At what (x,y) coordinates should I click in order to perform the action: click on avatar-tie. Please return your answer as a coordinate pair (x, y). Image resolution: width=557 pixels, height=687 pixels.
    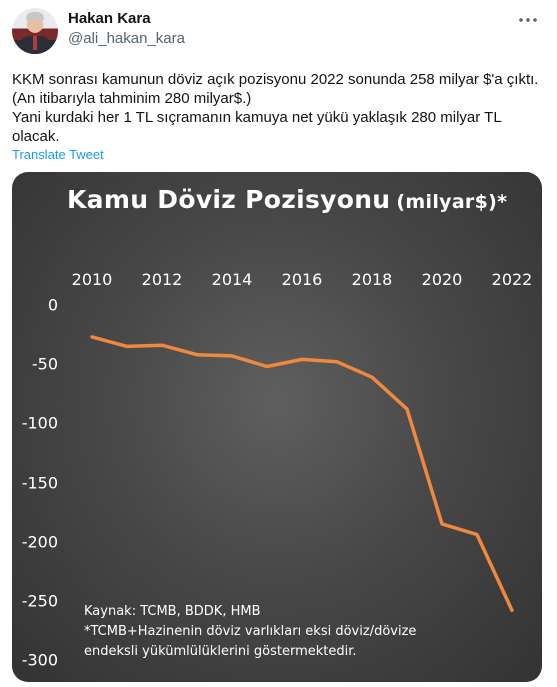
    Looking at the image, I should click on (35, 43).